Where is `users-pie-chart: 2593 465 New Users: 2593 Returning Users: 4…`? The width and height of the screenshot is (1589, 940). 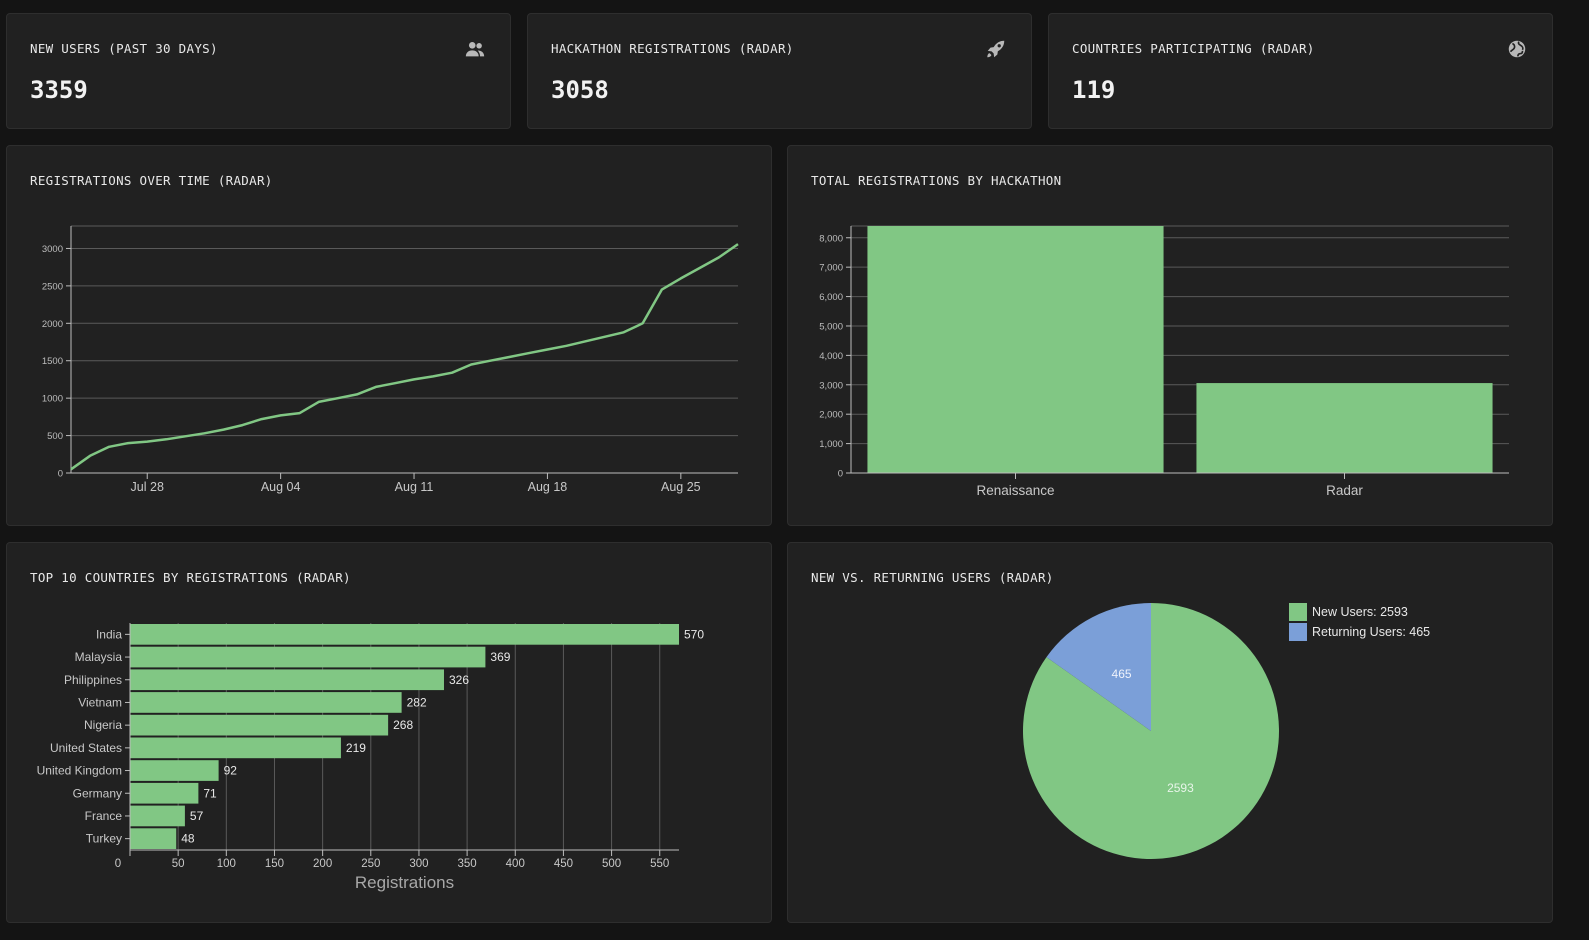 users-pie-chart: 2593 465 New Users: 2593 Returning Users: 4… is located at coordinates (1226, 731).